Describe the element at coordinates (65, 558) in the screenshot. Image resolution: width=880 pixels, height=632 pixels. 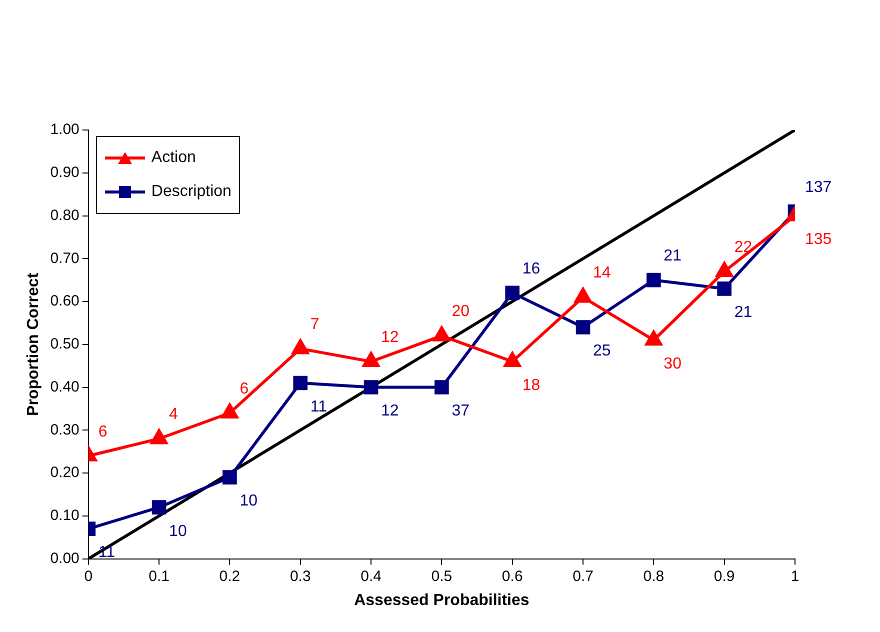
I see `y-tick-label: 0.00` at that location.